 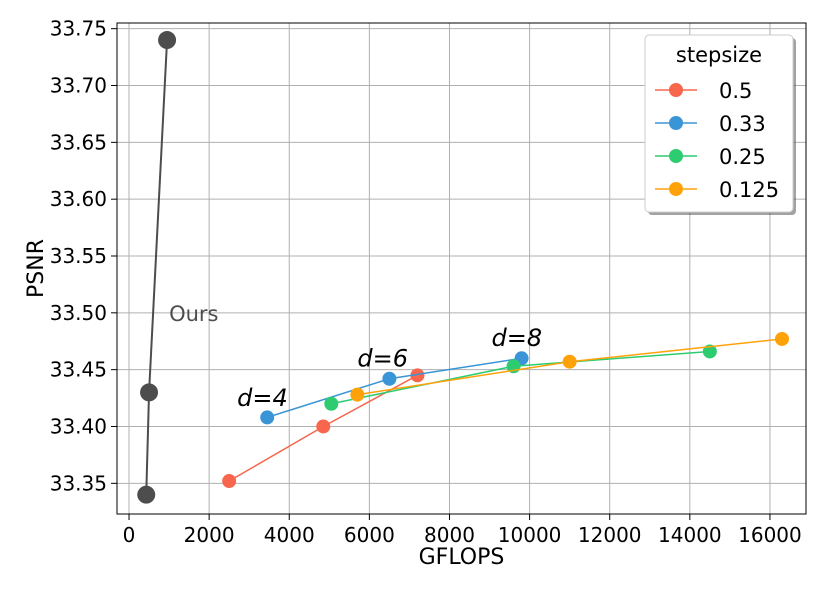 I want to click on x-axis-ticks: 0 2000 4000 6000 8000 10000 12000 14000 16000, so click(x=462, y=530).